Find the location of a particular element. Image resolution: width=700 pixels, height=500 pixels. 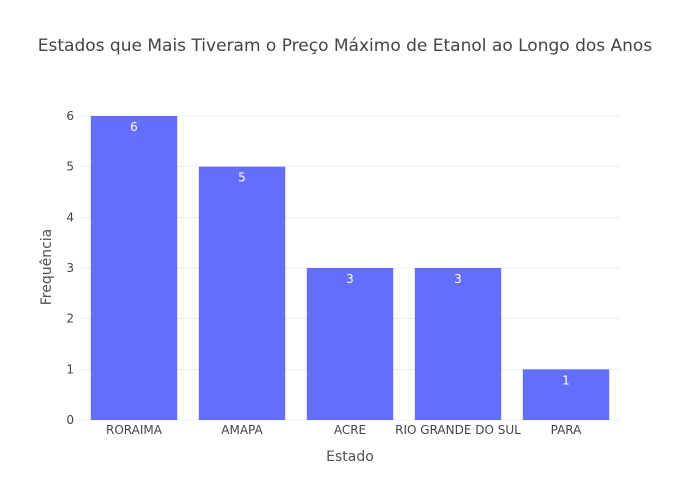

y-tick-label: 4 is located at coordinates (70, 217).